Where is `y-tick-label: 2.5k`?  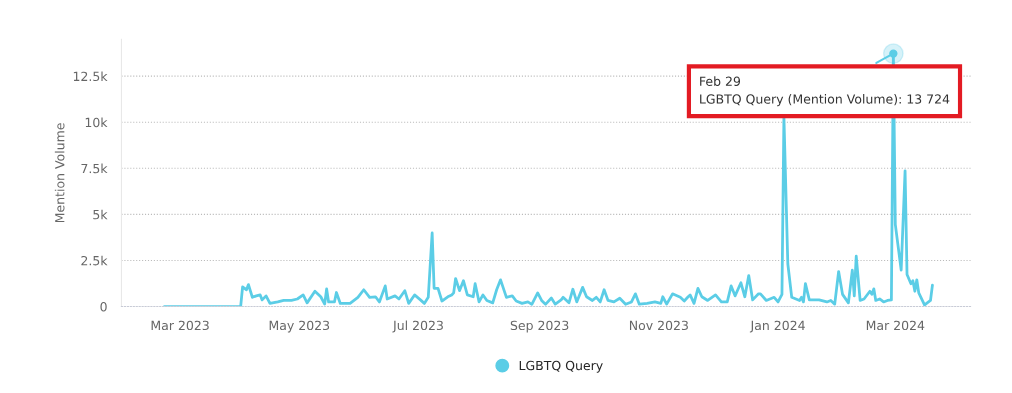
y-tick-label: 2.5k is located at coordinates (94, 260).